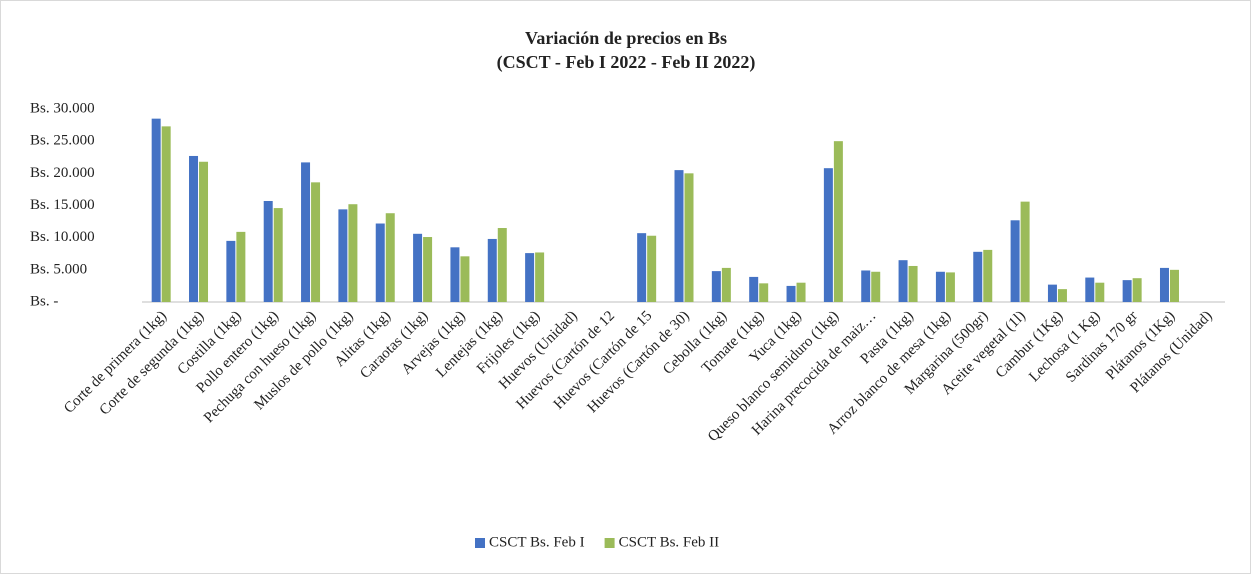 The width and height of the screenshot is (1252, 575). I want to click on y-tick-label: Bs. 15.000, so click(62, 205).